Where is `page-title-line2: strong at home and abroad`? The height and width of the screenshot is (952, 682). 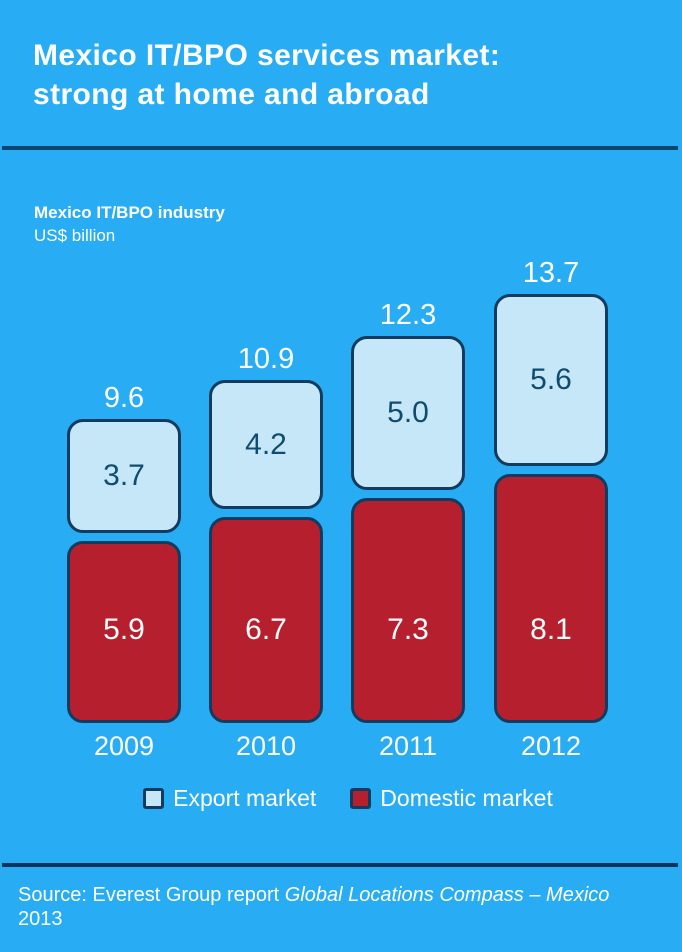
page-title-line2: strong at home and abroad is located at coordinates (231, 94).